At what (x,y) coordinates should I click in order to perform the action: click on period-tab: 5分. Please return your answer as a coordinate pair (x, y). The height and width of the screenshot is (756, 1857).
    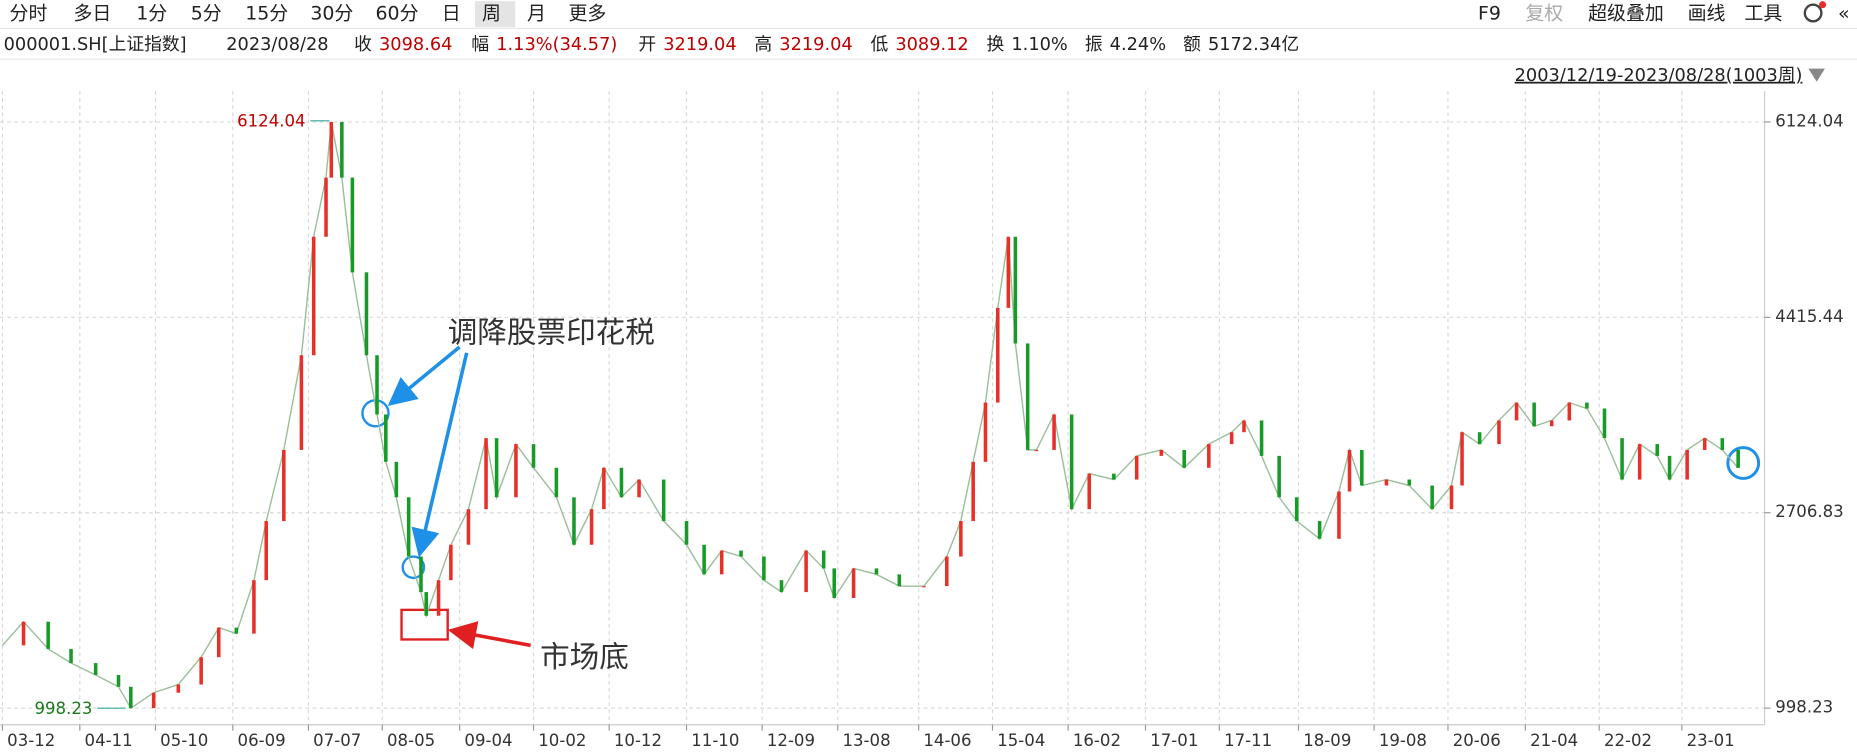
    Looking at the image, I should click on (206, 14).